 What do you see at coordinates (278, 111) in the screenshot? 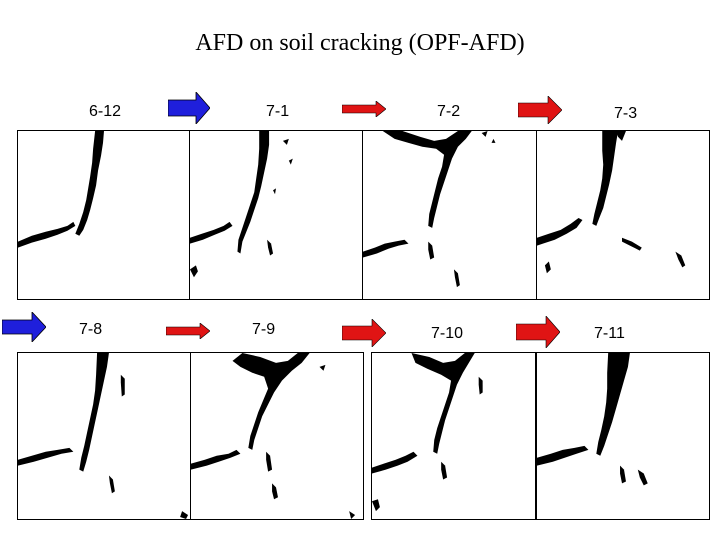
I see `label-7-1: 7-1` at bounding box center [278, 111].